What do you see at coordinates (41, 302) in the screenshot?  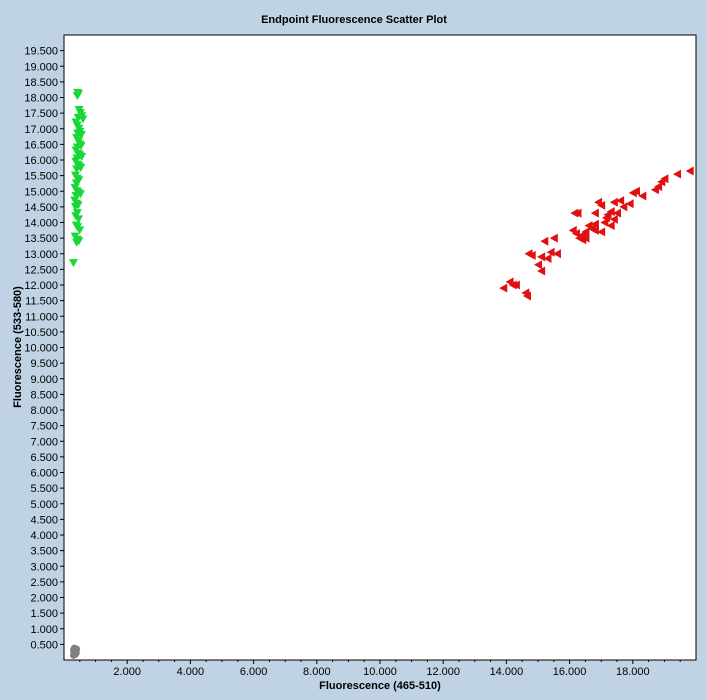 I see `y-tick-label: 11.500` at bounding box center [41, 302].